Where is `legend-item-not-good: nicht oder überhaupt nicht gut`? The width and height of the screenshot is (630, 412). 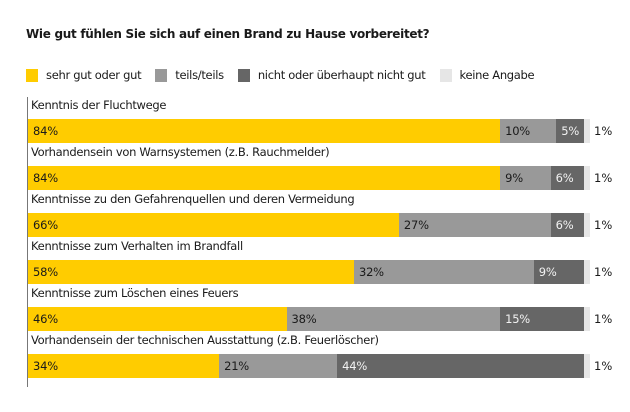
legend-item-not-good: nicht oder überhaupt nicht gut is located at coordinates (331, 75).